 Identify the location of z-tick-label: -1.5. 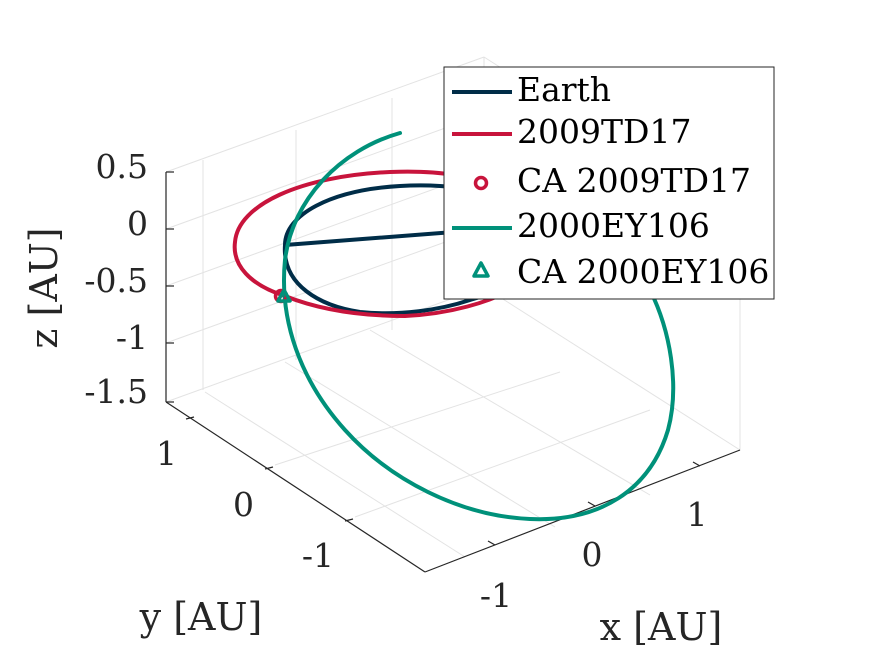
(116, 391).